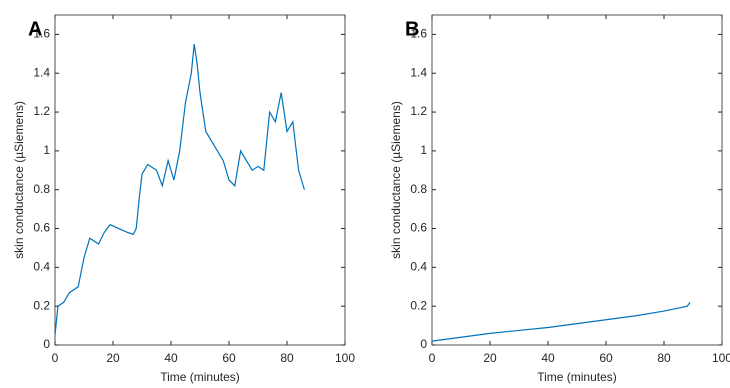 This screenshot has height=388, width=730. I want to click on data-line, so click(561, 321).